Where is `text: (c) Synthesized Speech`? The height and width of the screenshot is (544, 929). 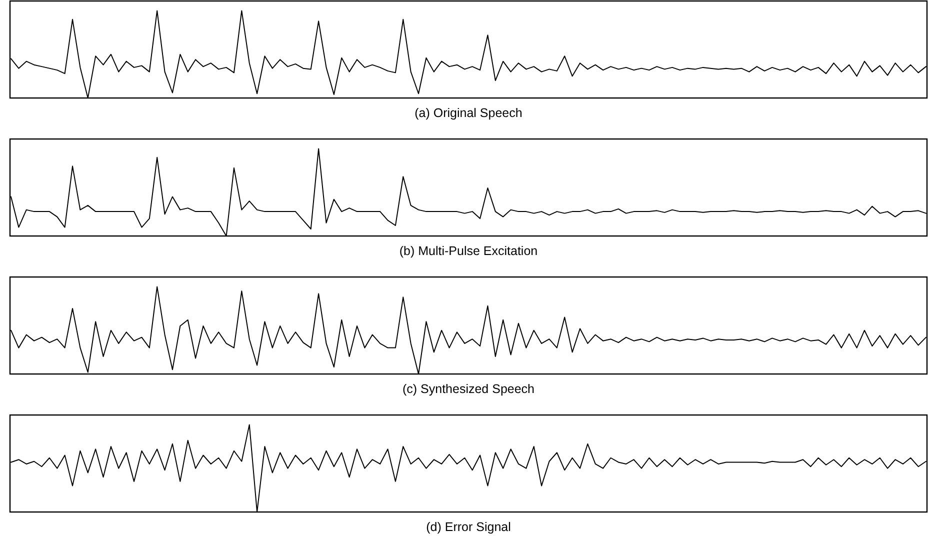 text: (c) Synthesized Speech is located at coordinates (468, 389).